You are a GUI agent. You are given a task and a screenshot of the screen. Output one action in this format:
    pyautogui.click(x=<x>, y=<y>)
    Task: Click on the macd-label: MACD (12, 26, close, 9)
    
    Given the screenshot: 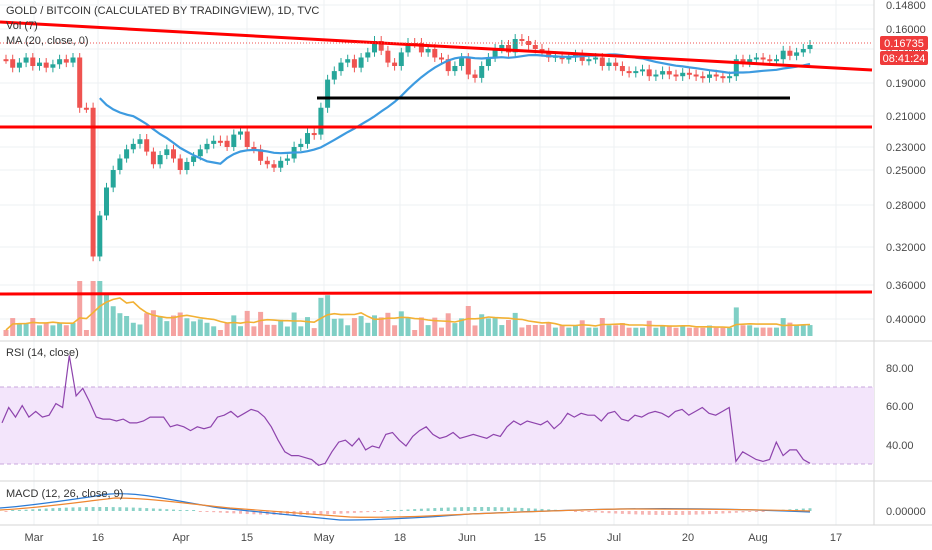 What is the action you would take?
    pyautogui.click(x=64, y=494)
    